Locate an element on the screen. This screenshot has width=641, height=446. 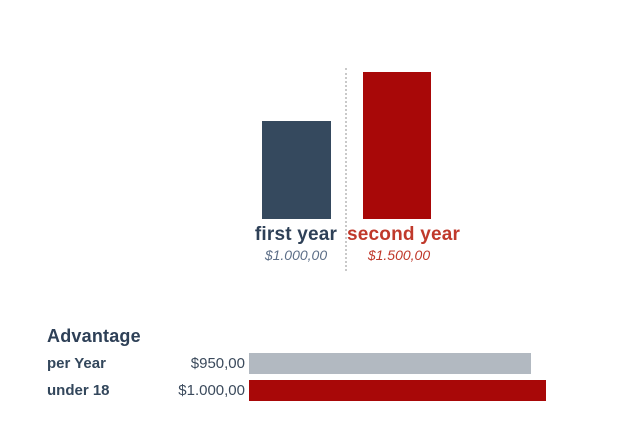
advantage-section-title: Advantage is located at coordinates (94, 336).